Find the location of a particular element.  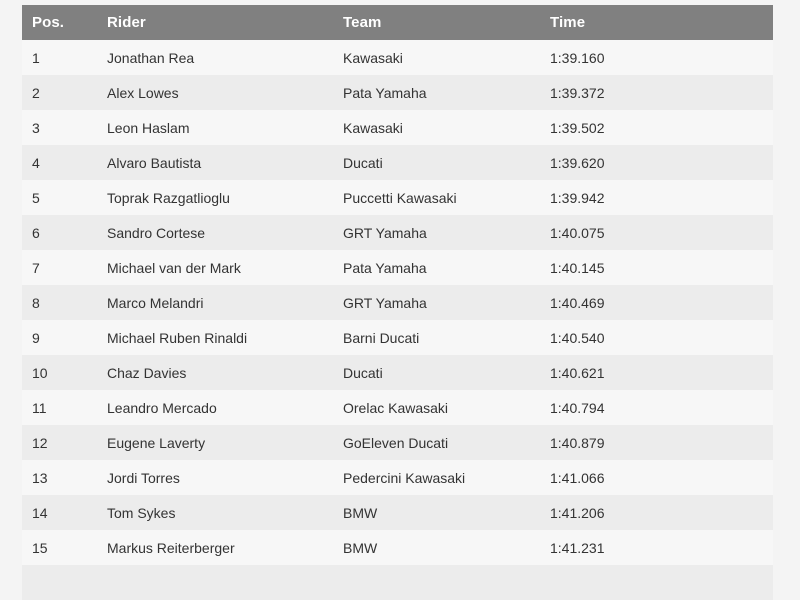

cell-pos: 4 is located at coordinates (59, 162).